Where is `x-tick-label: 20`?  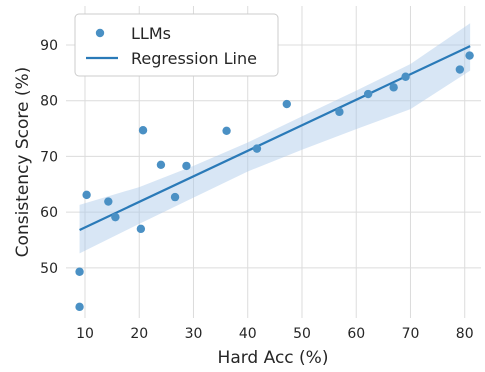
x-tick-label: 20 is located at coordinates (139, 334).